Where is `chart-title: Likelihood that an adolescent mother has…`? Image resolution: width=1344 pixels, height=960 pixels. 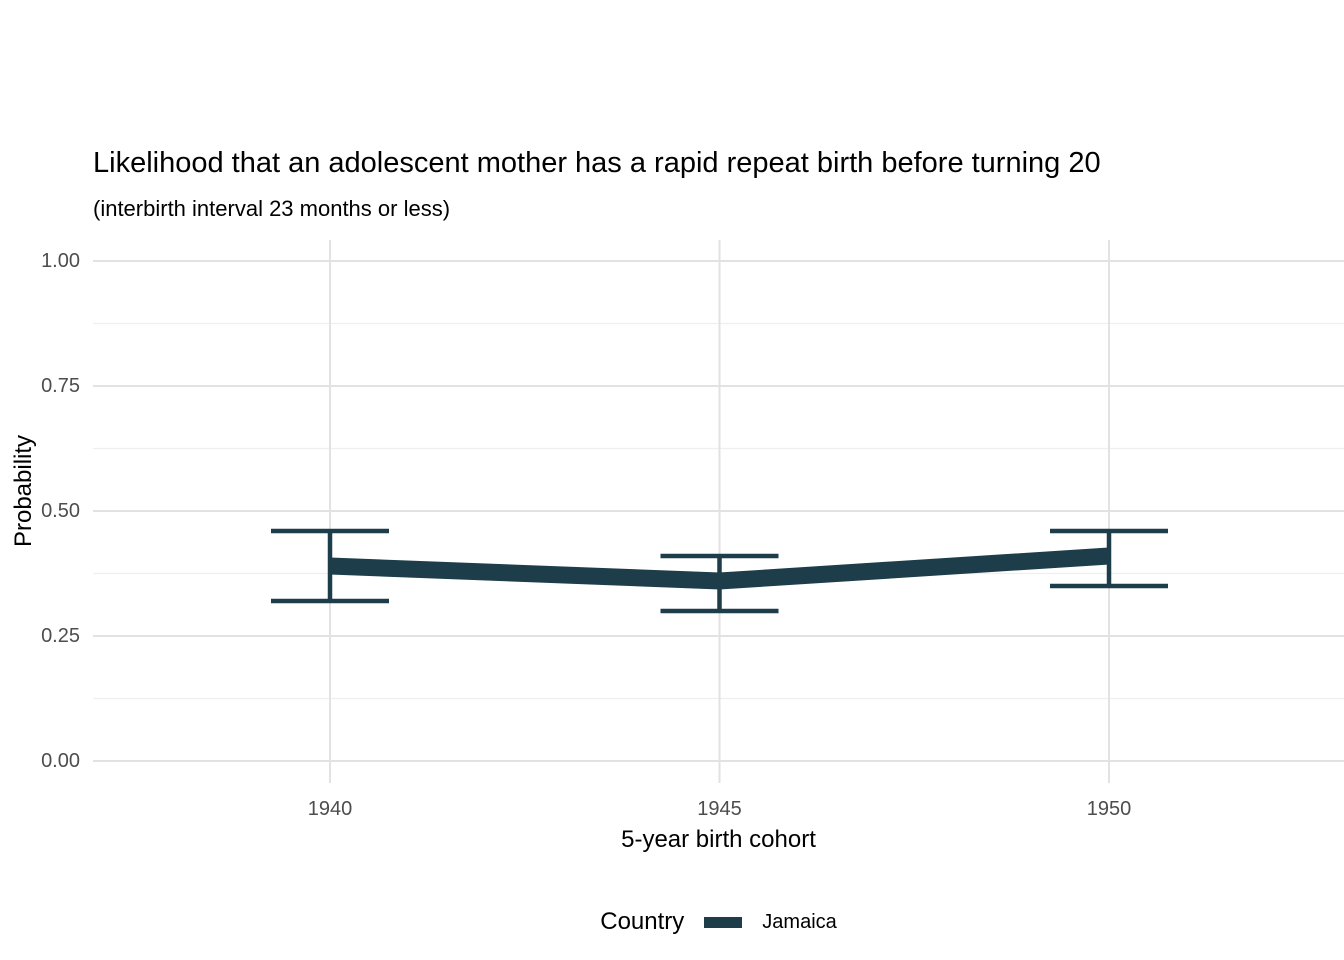 chart-title: Likelihood that an adolescent mother has… is located at coordinates (597, 163).